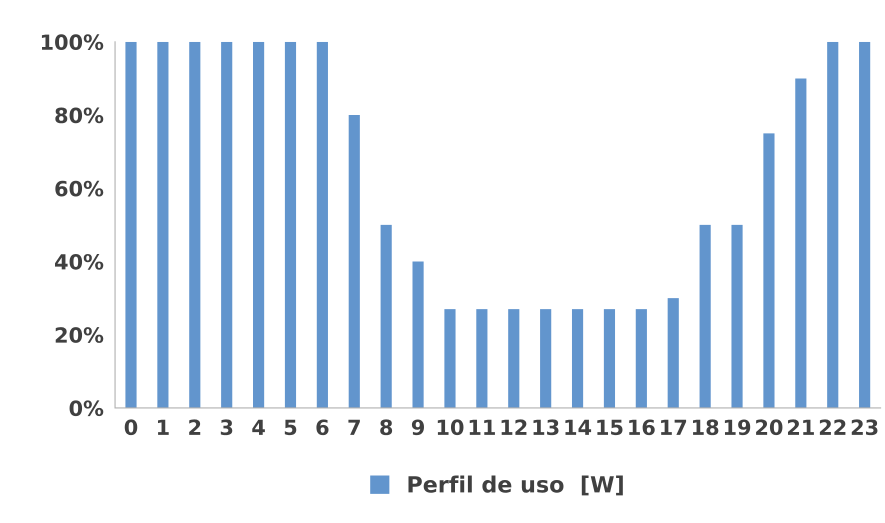  What do you see at coordinates (451, 427) in the screenshot?
I see `x-tick-label: 10` at bounding box center [451, 427].